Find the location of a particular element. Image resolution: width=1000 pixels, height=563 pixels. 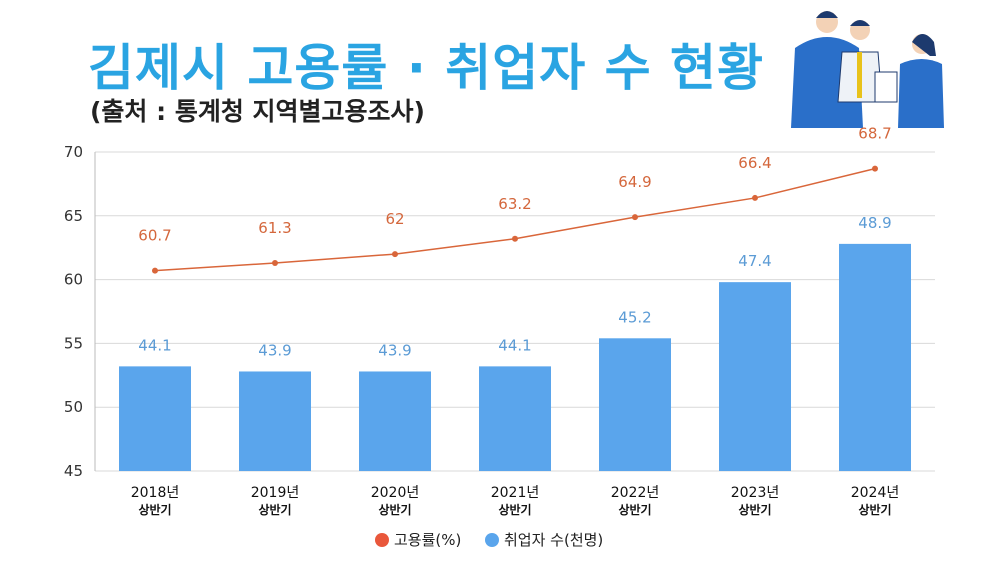

x-tick-label: 2019년 is located at coordinates (275, 493).